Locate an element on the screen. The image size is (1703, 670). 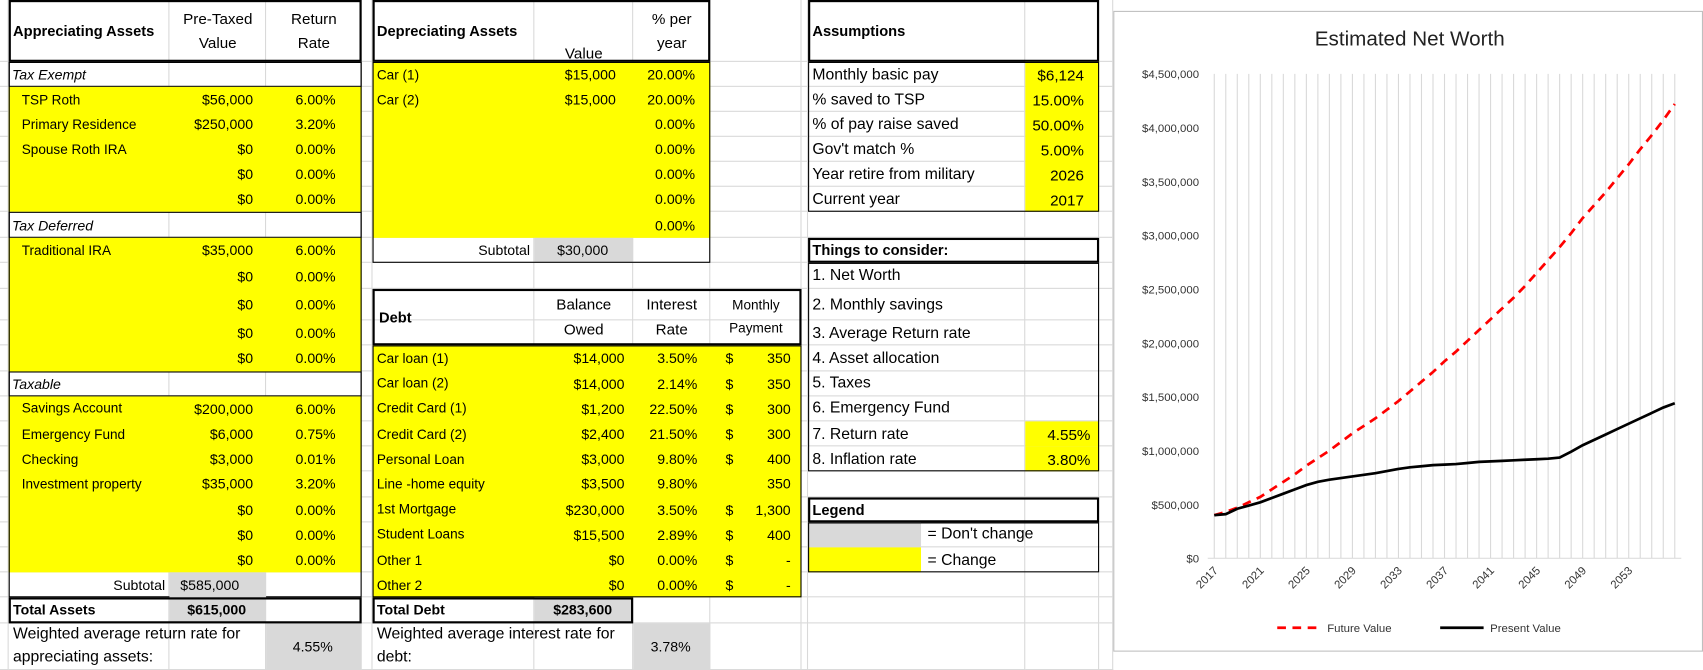
cell-text: Car (1) is located at coordinates (398, 74).